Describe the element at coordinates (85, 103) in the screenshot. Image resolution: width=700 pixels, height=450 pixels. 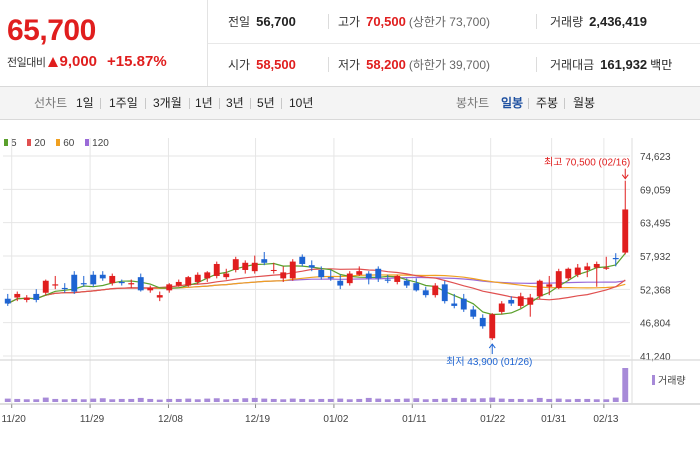
I see `tab-1-day: 1일` at that location.